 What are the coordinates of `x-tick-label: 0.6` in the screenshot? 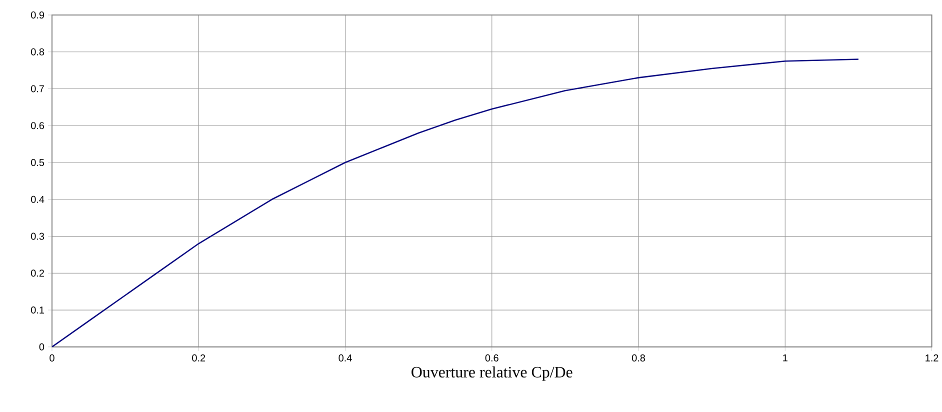 It's located at (491, 358).